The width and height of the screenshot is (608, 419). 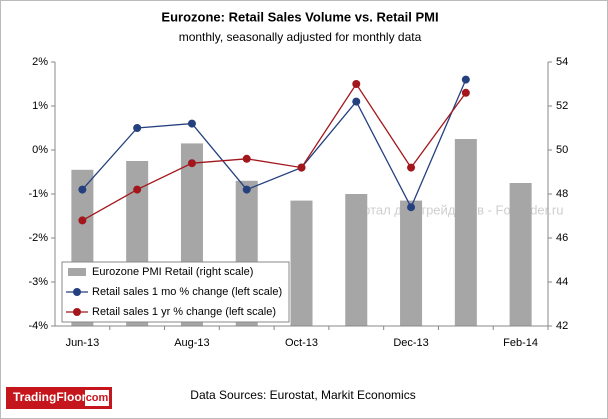 What do you see at coordinates (40, 150) in the screenshot?
I see `y-tick-label: 0%` at bounding box center [40, 150].